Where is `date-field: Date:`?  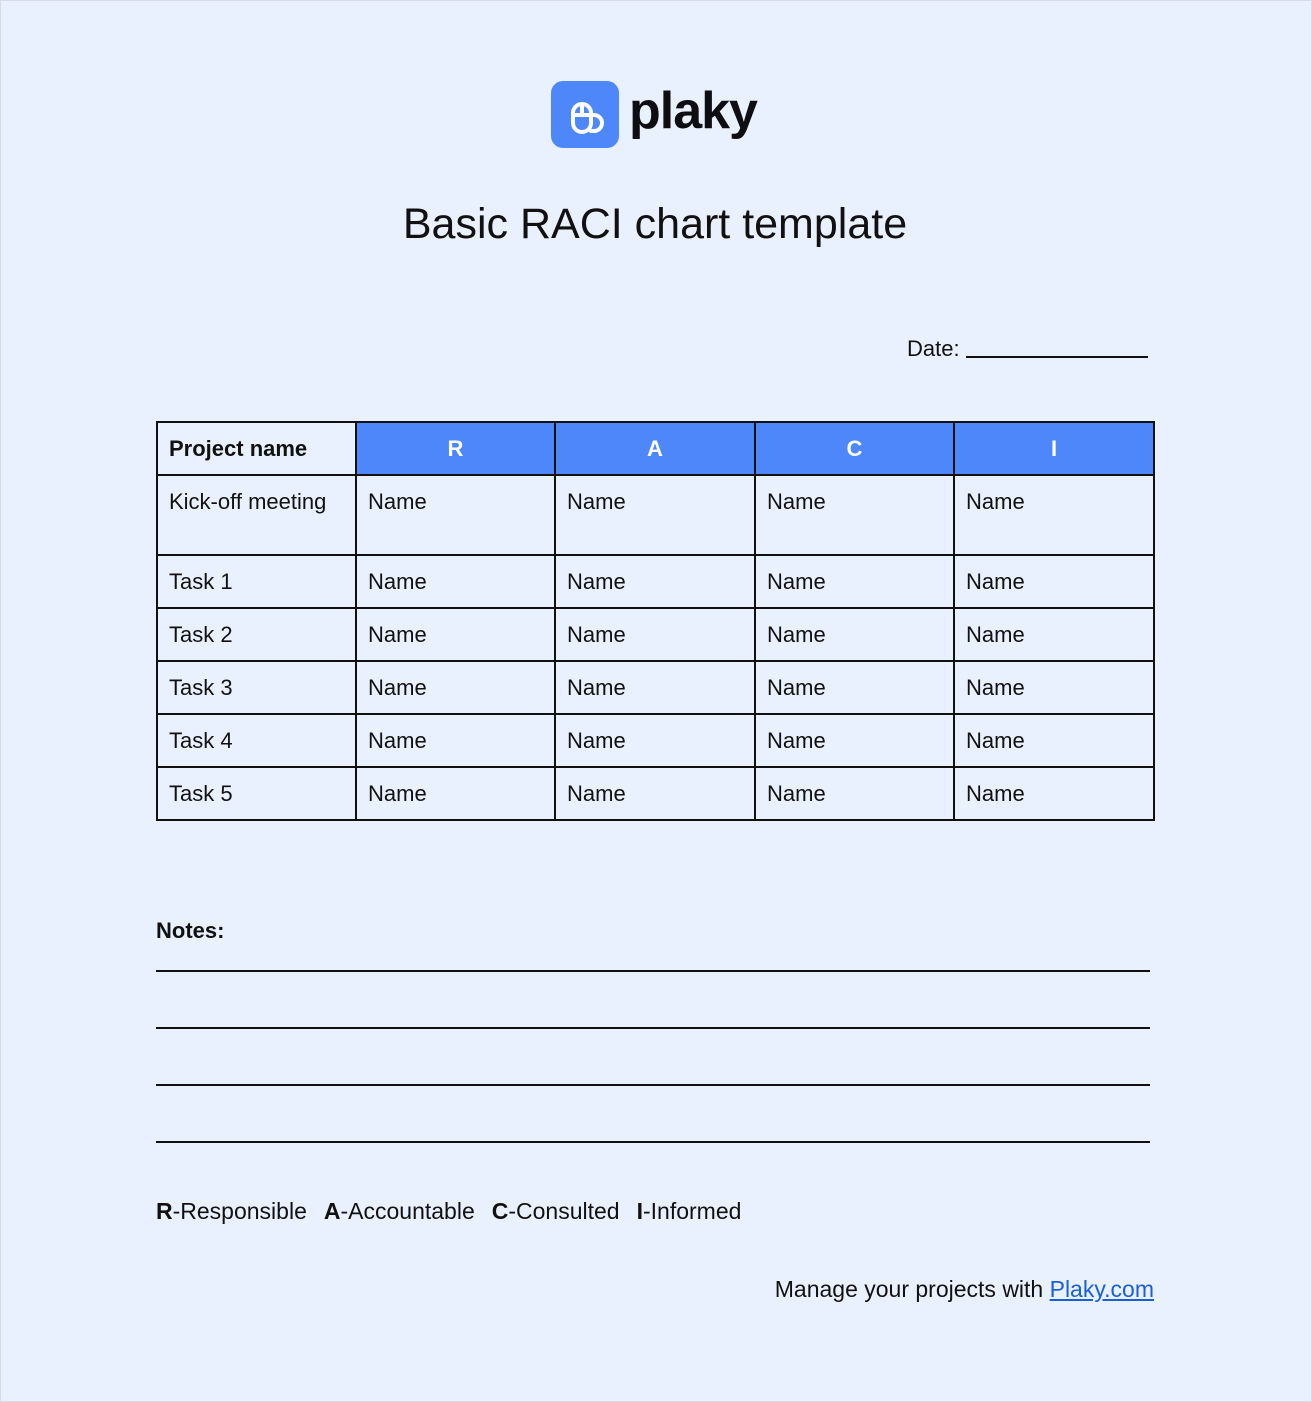 date-field: Date: is located at coordinates (1027, 349).